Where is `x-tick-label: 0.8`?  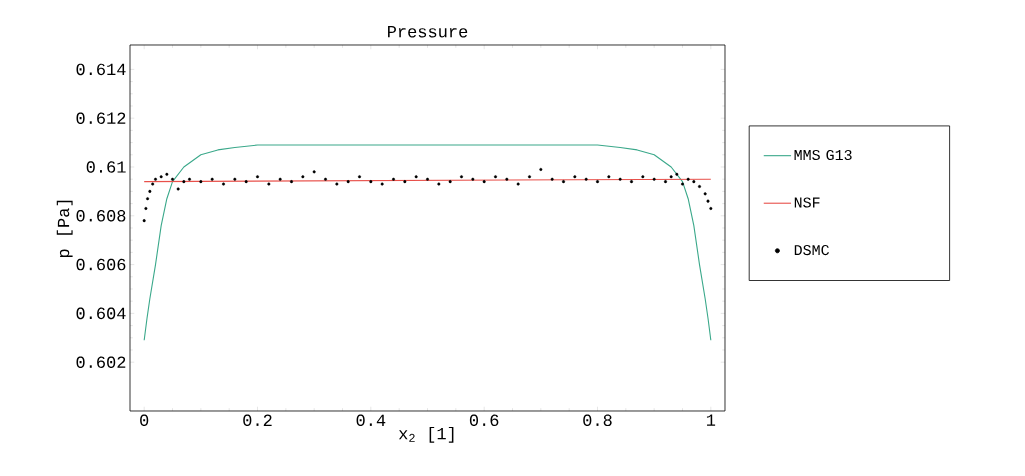
x-tick-label: 0.8 is located at coordinates (597, 420).